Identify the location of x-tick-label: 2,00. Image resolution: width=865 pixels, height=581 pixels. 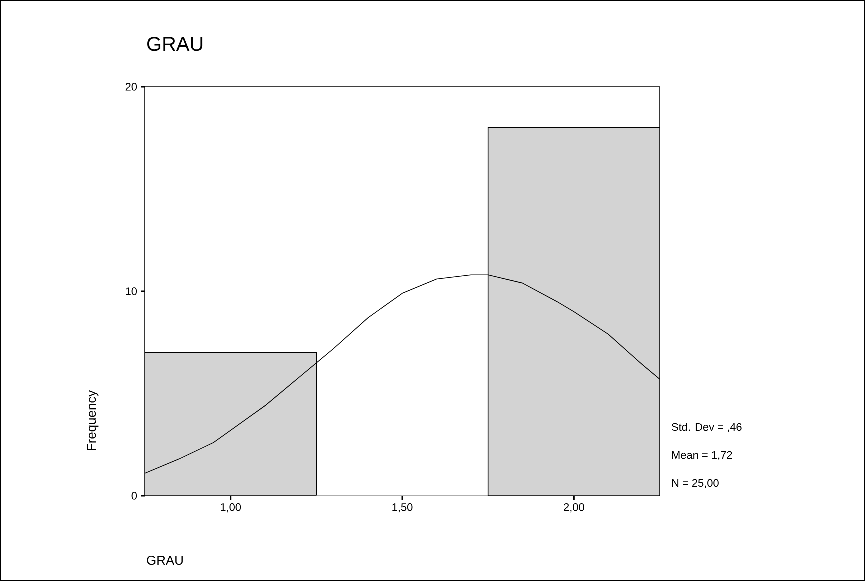
(574, 508).